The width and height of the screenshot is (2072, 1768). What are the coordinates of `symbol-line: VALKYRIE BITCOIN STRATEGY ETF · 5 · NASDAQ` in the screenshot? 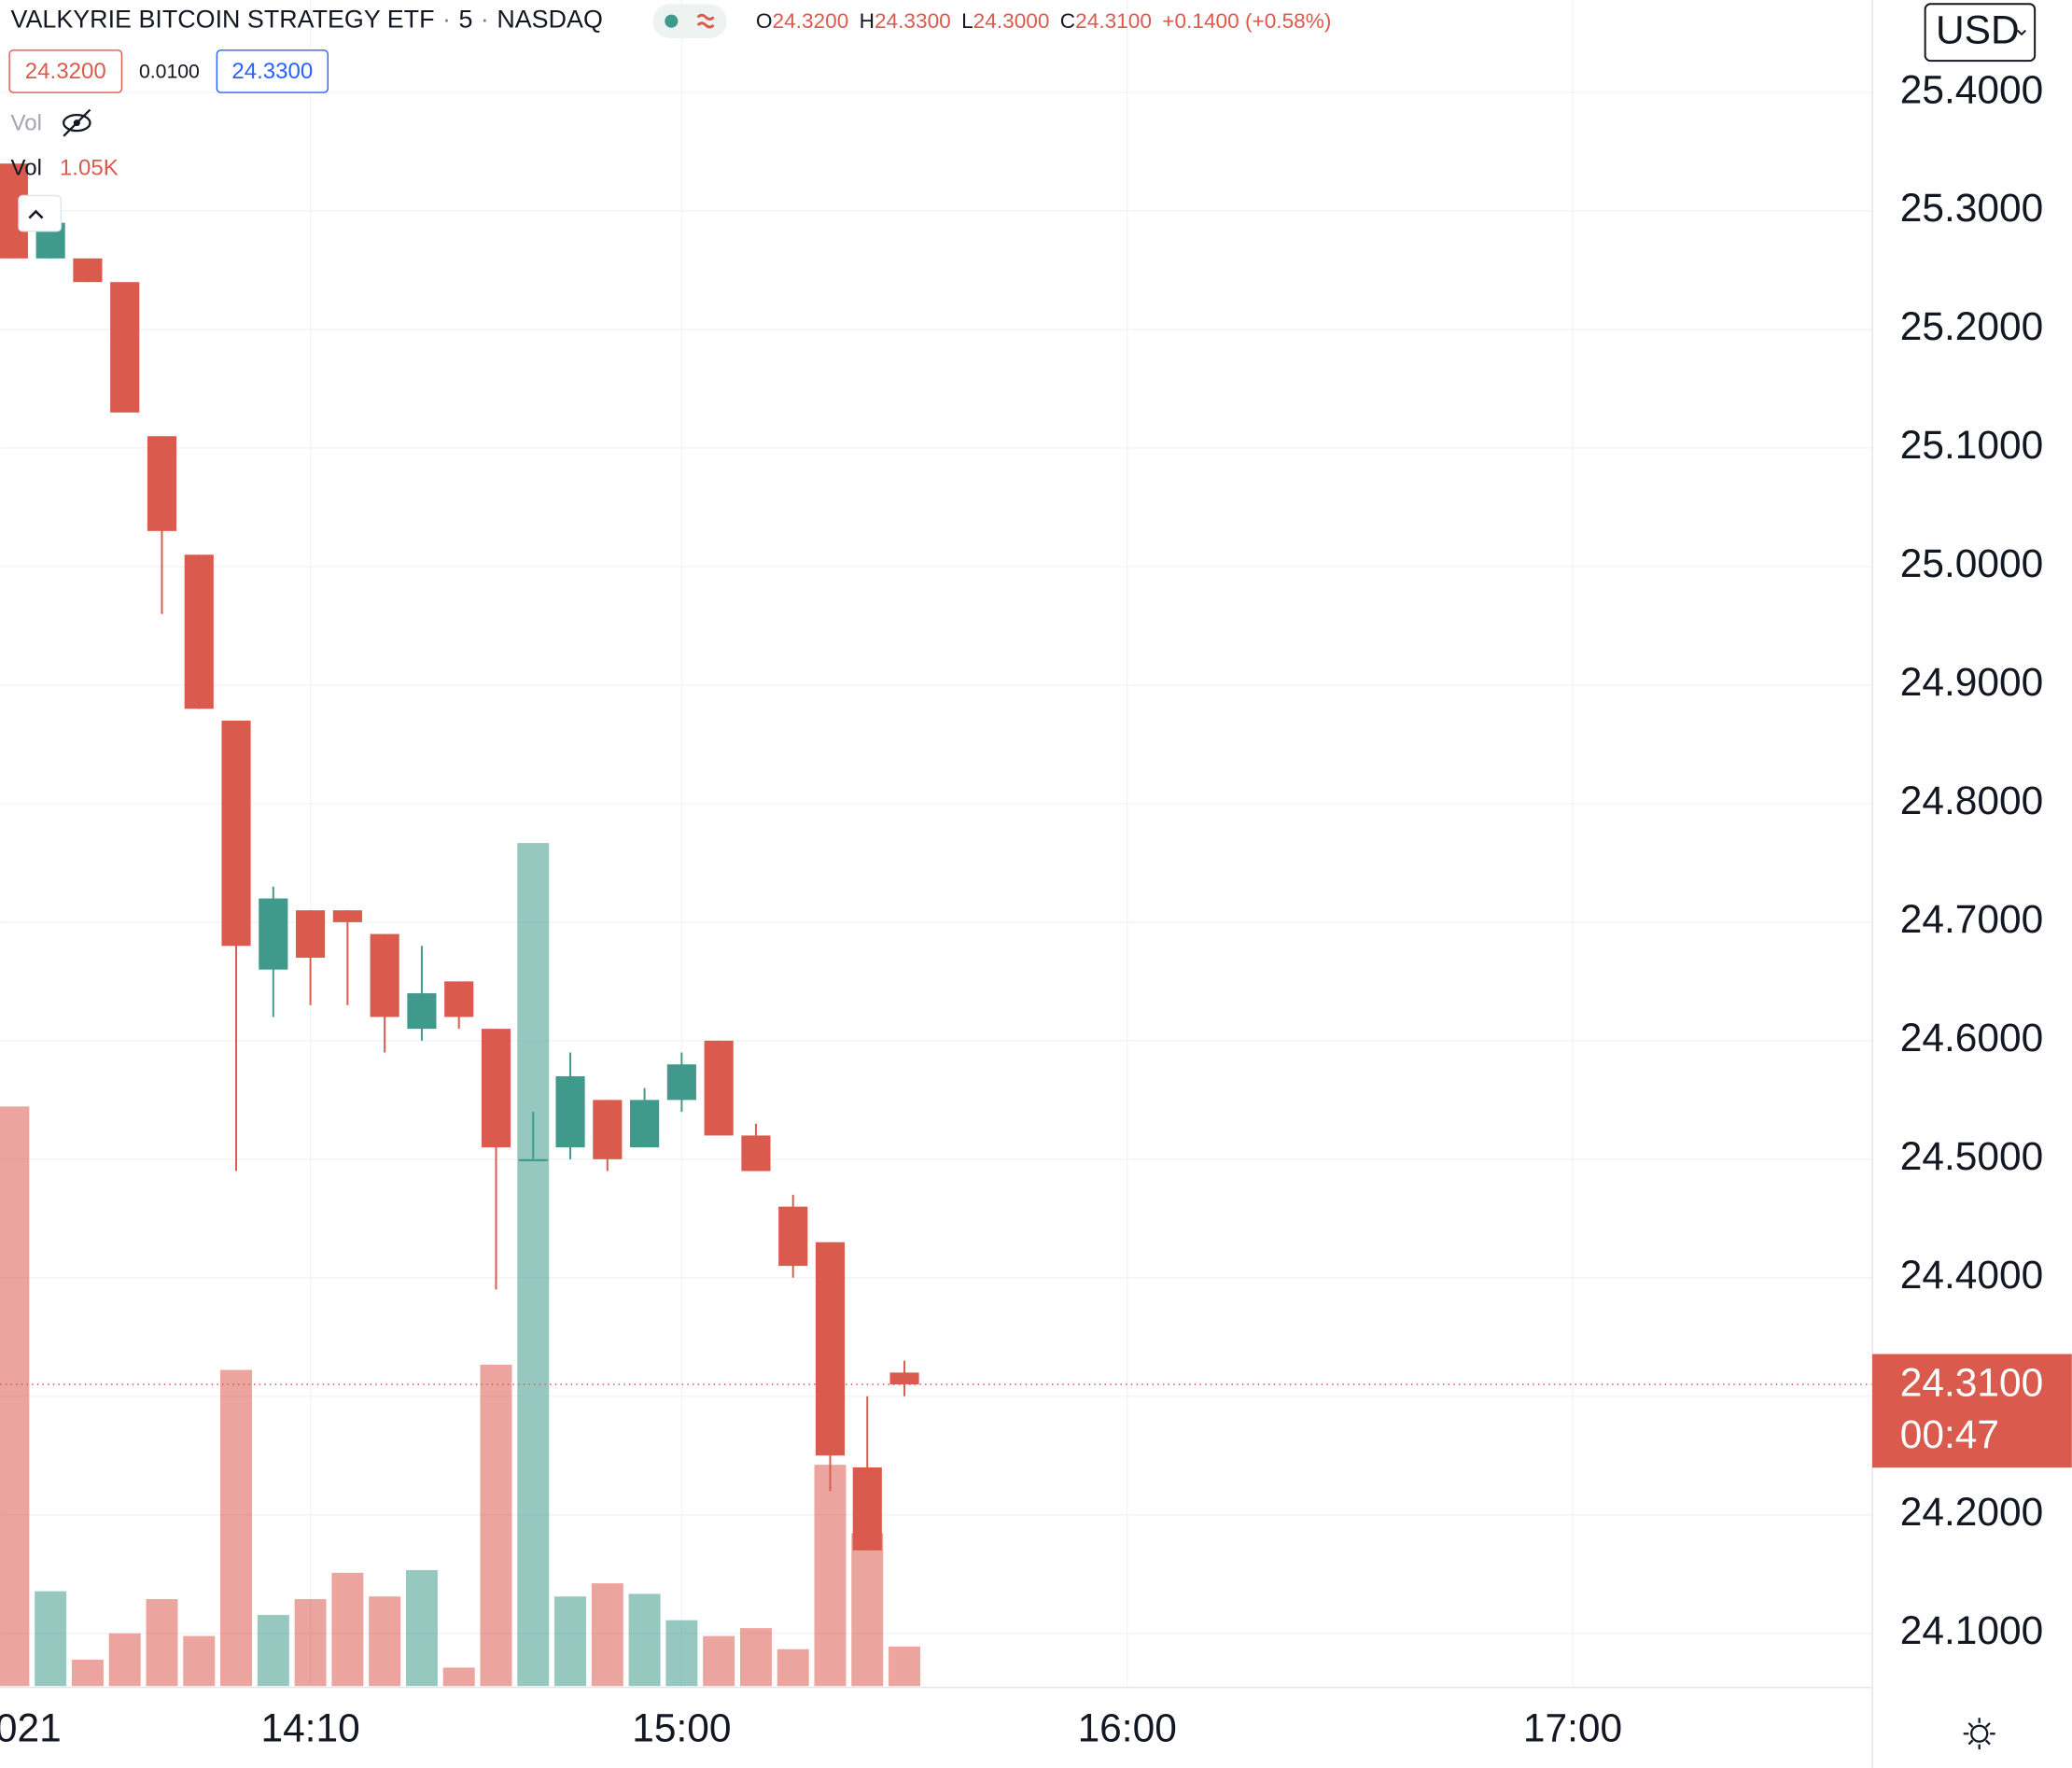 It's located at (307, 20).